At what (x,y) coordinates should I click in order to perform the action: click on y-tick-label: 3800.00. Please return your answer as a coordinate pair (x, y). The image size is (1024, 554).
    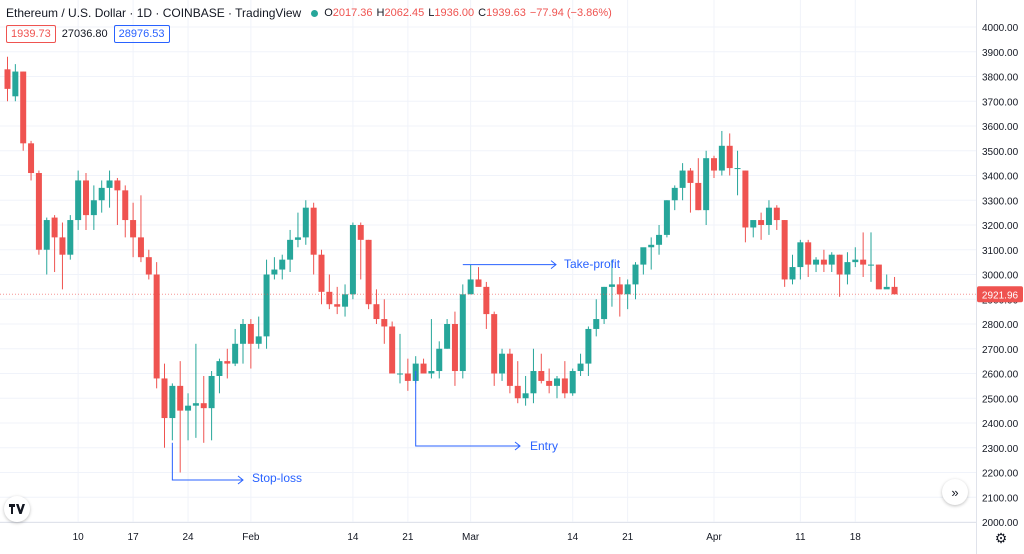
    Looking at the image, I should click on (1000, 78).